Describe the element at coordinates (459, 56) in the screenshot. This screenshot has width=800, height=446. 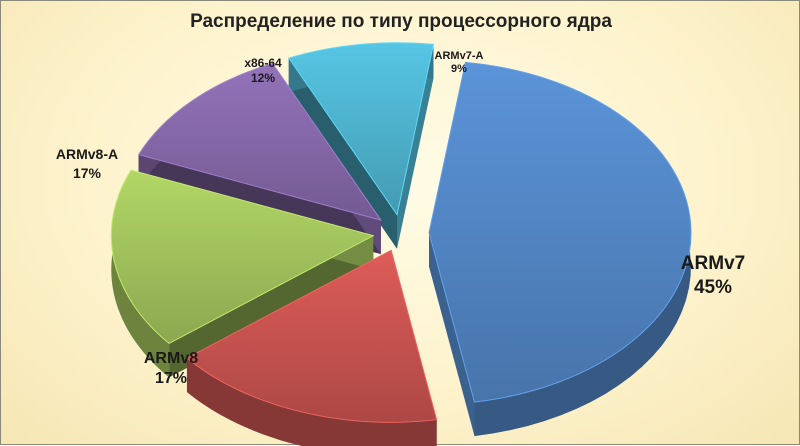
I see `label-armv7-a: ARMv7-A` at that location.